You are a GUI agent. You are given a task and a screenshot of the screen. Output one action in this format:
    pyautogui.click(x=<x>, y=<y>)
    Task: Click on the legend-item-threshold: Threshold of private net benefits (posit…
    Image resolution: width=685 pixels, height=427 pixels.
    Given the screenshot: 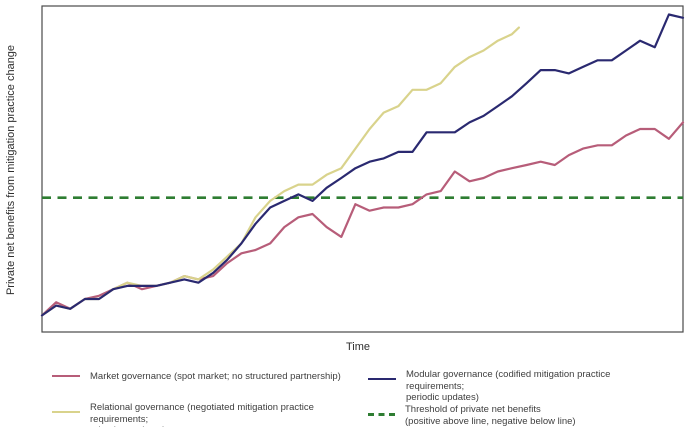 What is the action you would take?
    pyautogui.click(x=518, y=415)
    